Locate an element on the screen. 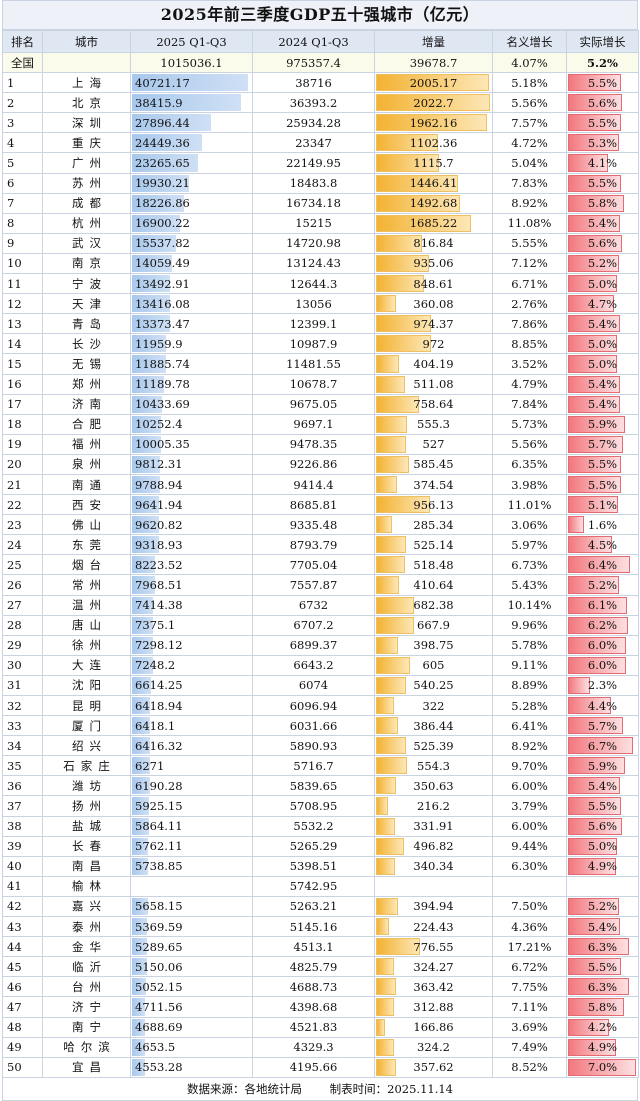 The image size is (640, 1101). table-row: 27 温州 7414.38 6732 682.38 10.14% 6.1% is located at coordinates (320, 605).